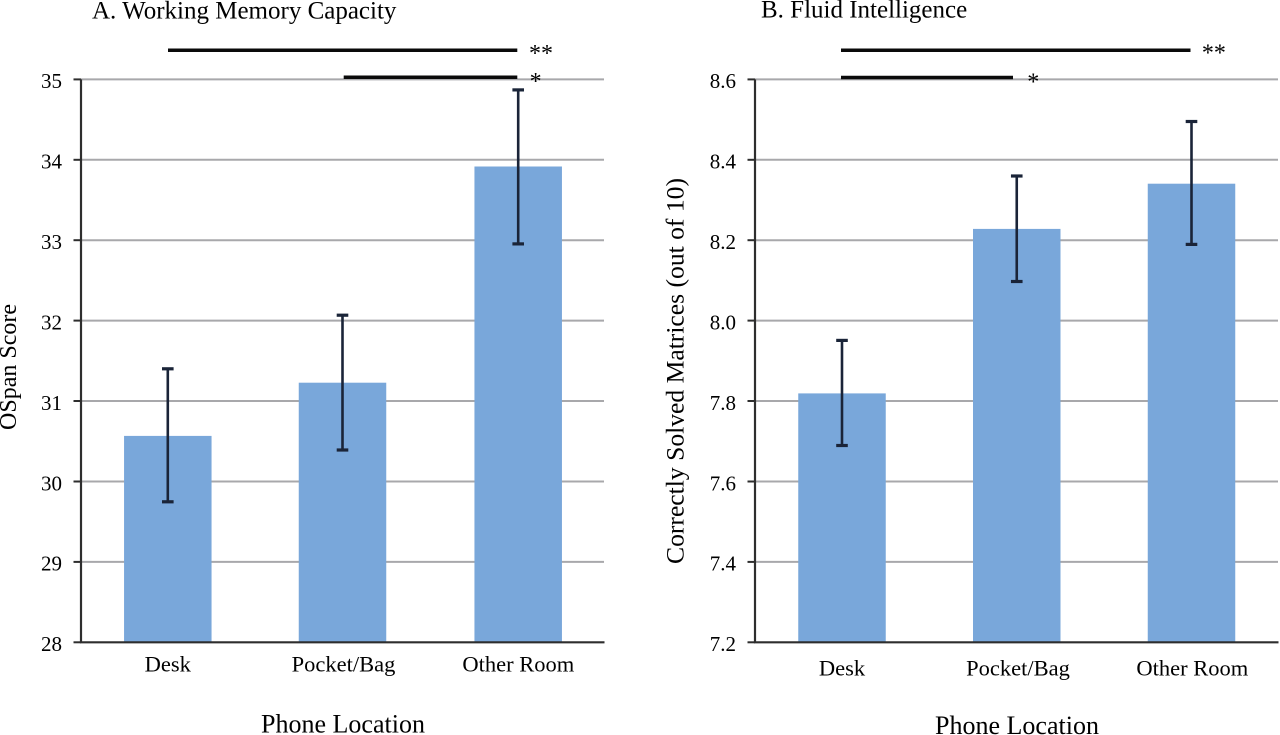  What do you see at coordinates (723, 81) in the screenshot?
I see `svg-text: 8.6` at bounding box center [723, 81].